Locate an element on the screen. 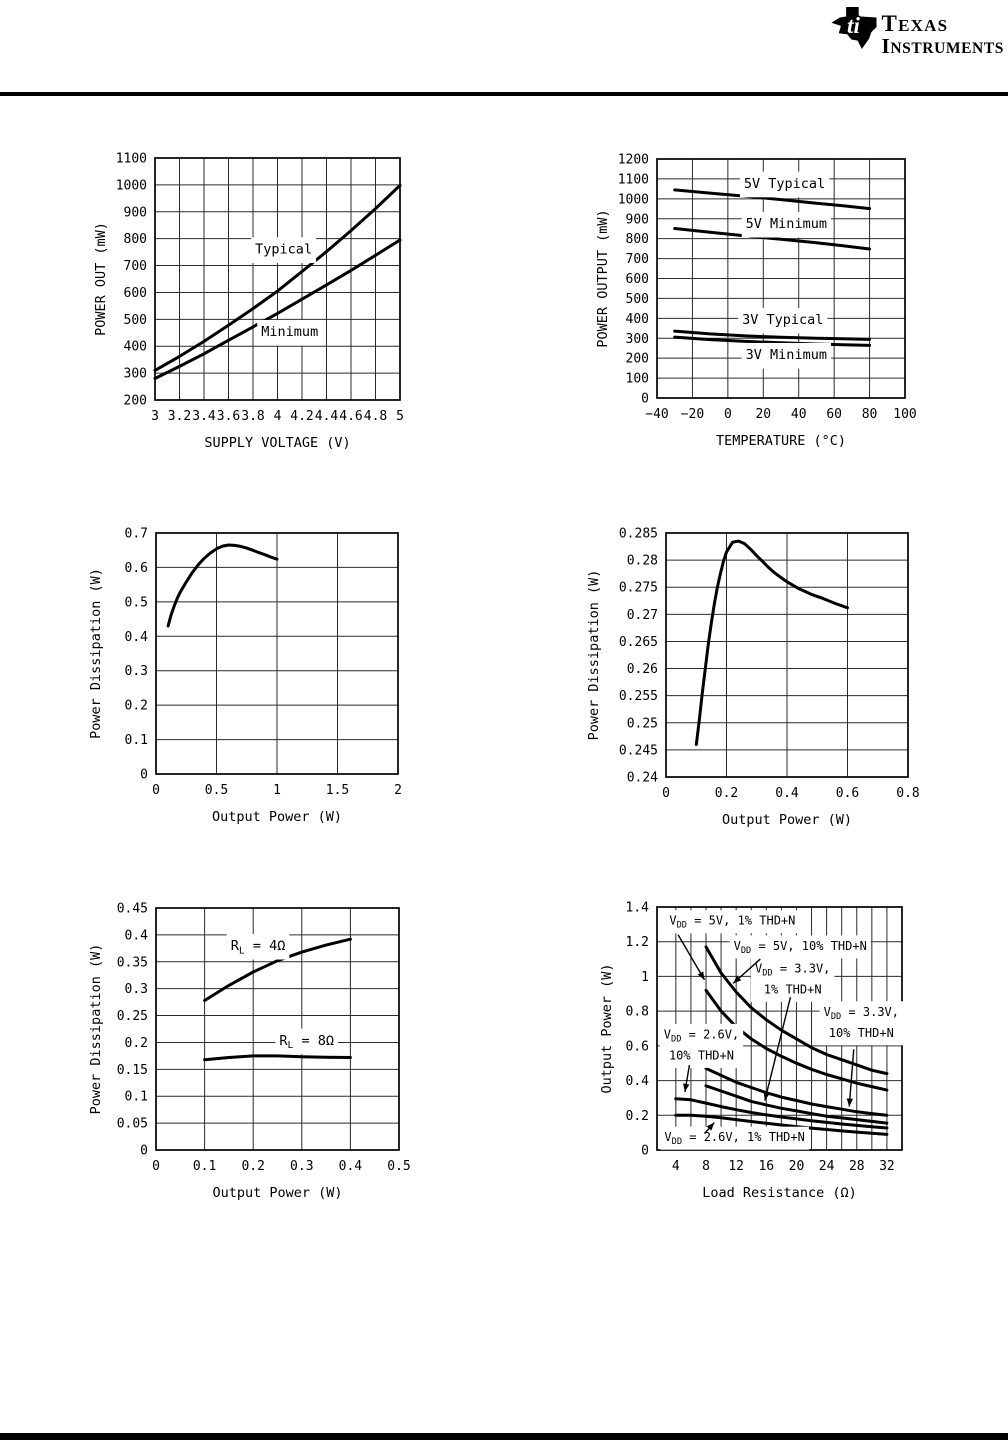  svg-text: 4.4 is located at coordinates (327, 416).